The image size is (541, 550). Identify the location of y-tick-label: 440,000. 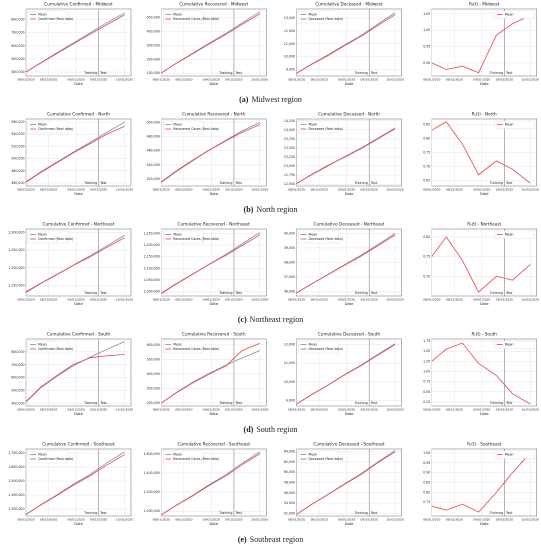
(153, 165).